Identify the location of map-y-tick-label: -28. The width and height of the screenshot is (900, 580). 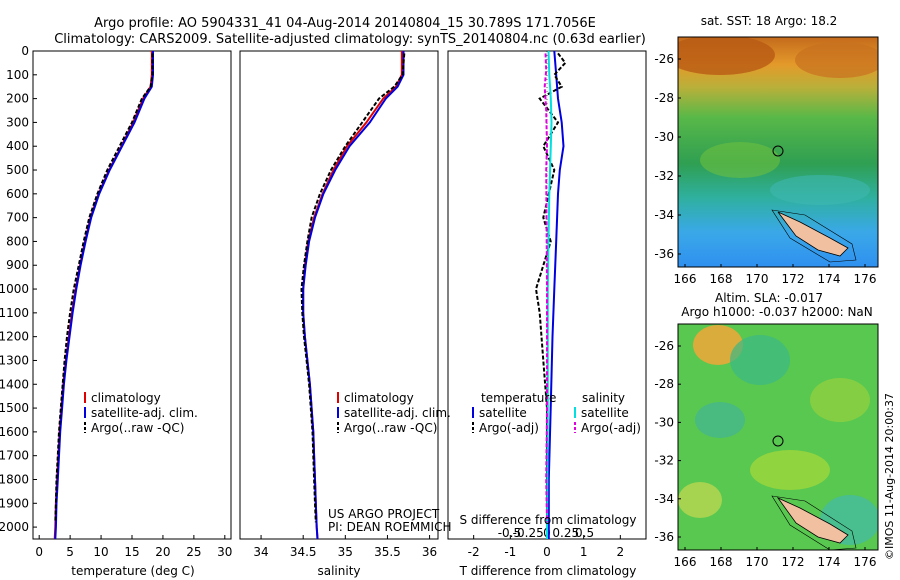
(664, 384).